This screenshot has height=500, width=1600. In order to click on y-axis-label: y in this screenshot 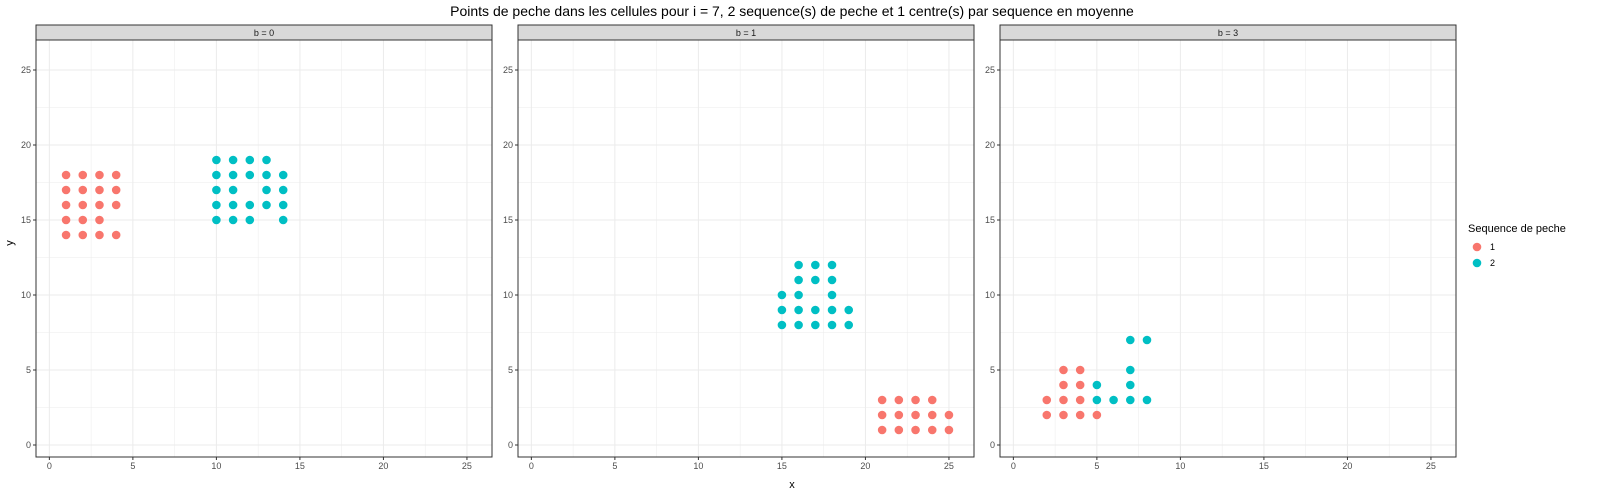, I will do `click(10, 243)`.